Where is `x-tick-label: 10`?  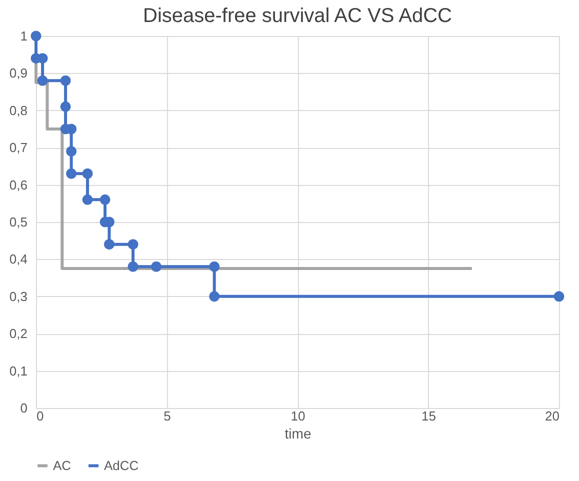 x-tick-label: 10 is located at coordinates (298, 416).